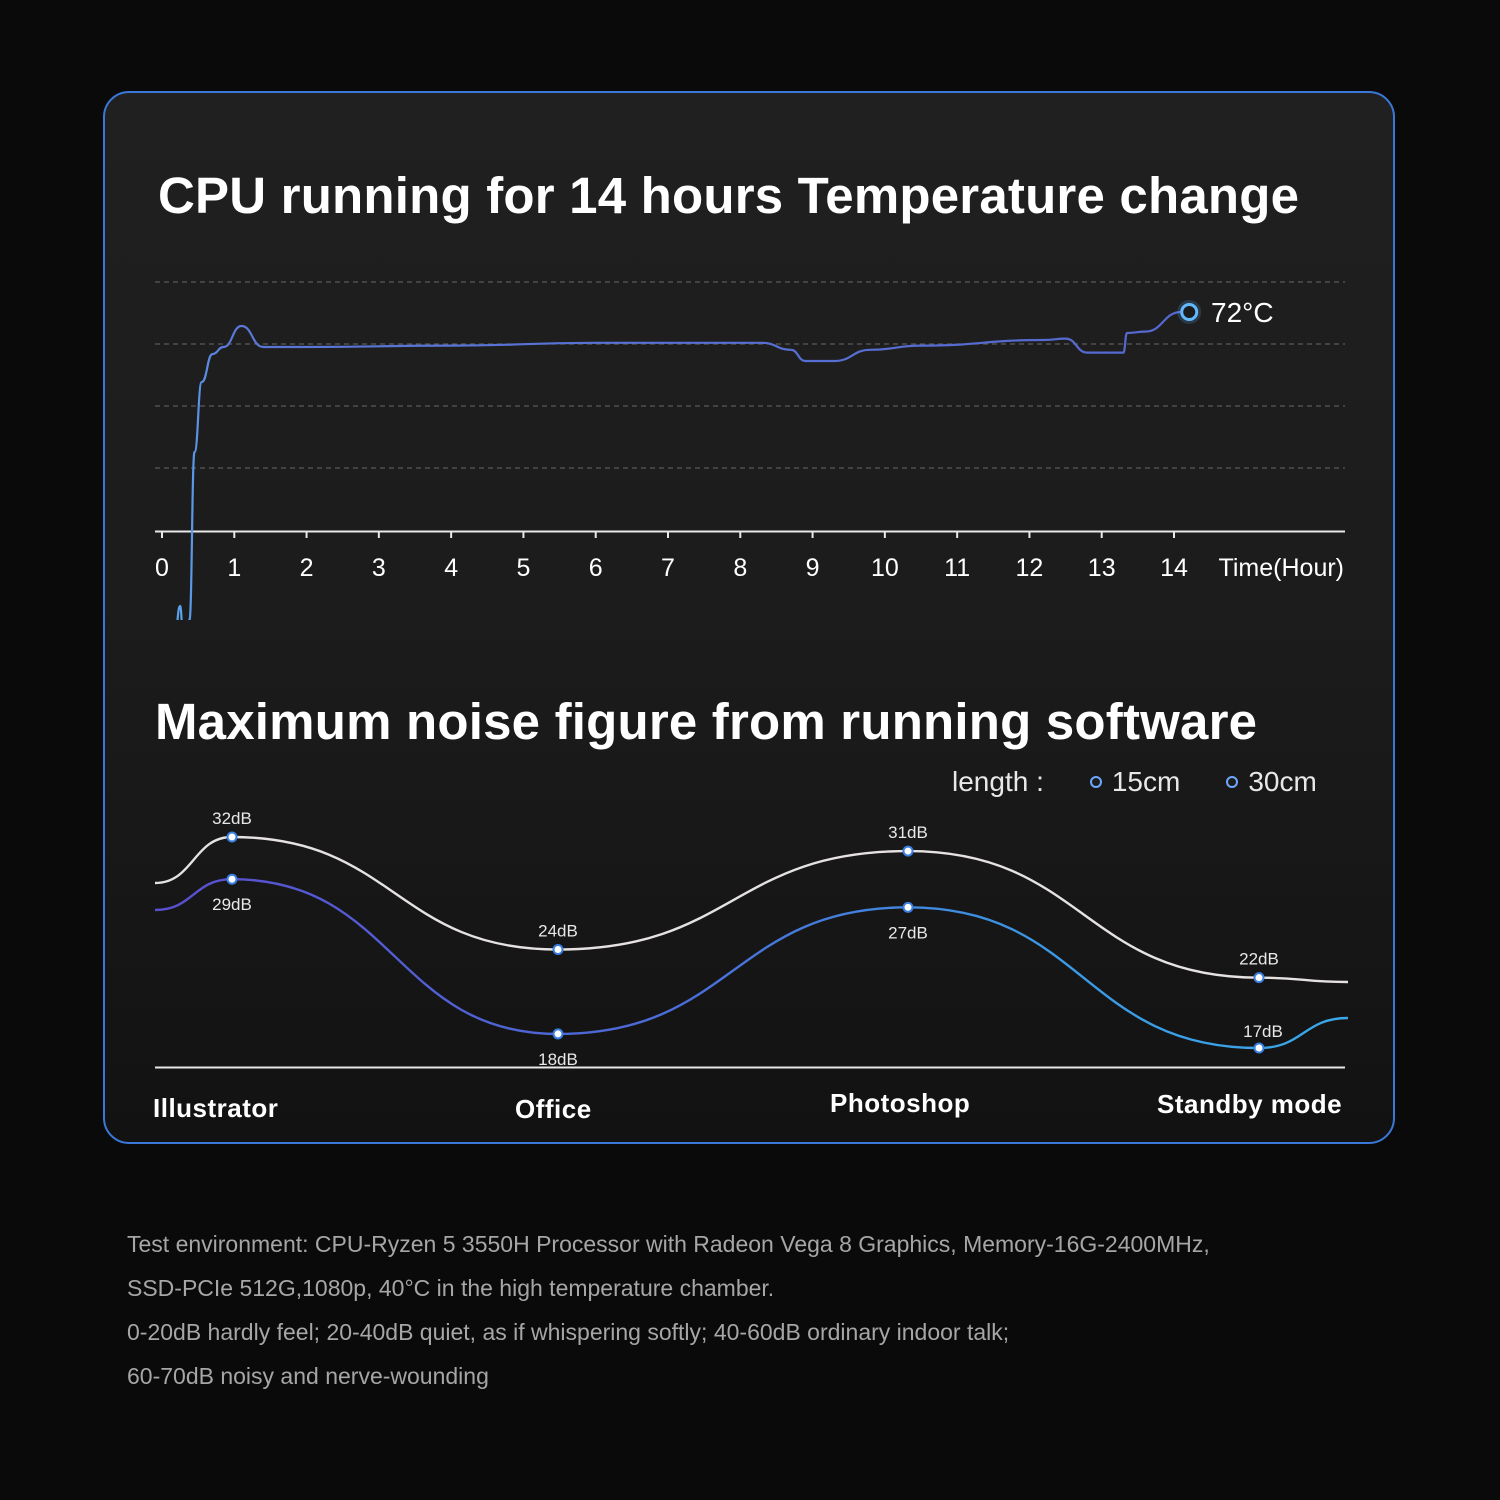 The image size is (1500, 1500). I want to click on legend-item-30cm: 30cm, so click(1271, 782).